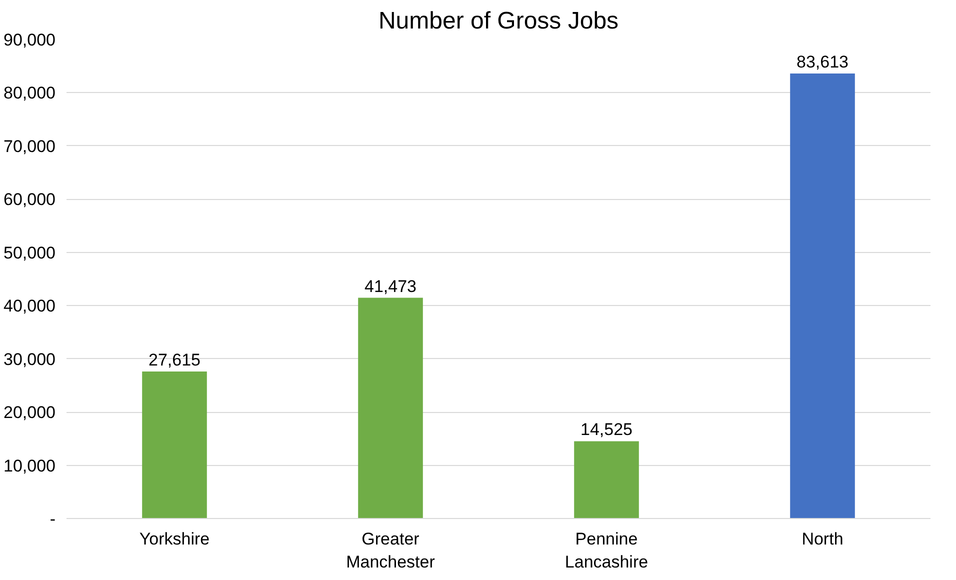 The image size is (956, 580). What do you see at coordinates (606, 430) in the screenshot?
I see `data-label: 14,525` at bounding box center [606, 430].